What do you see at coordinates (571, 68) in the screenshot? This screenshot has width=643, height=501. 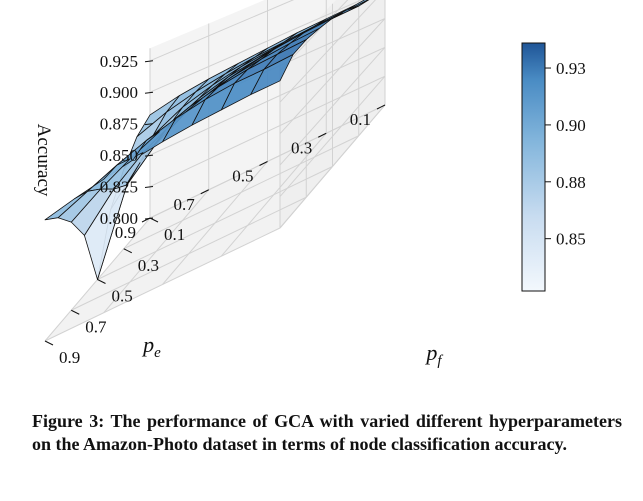 I see `colorbar-tick-label: 0.93` at bounding box center [571, 68].